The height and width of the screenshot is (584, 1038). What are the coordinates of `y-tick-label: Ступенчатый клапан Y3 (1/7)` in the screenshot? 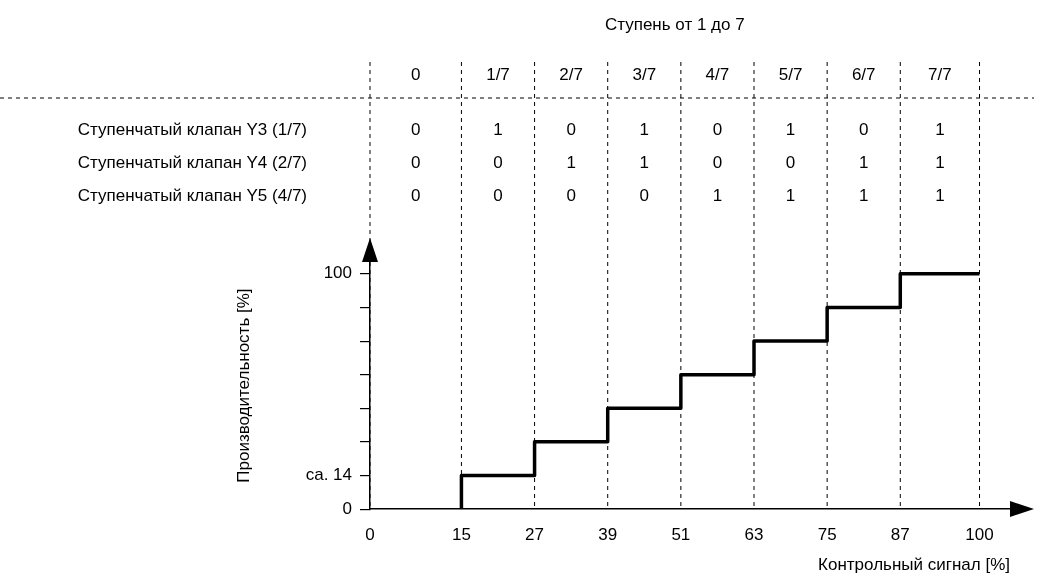 It's located at (192, 129).